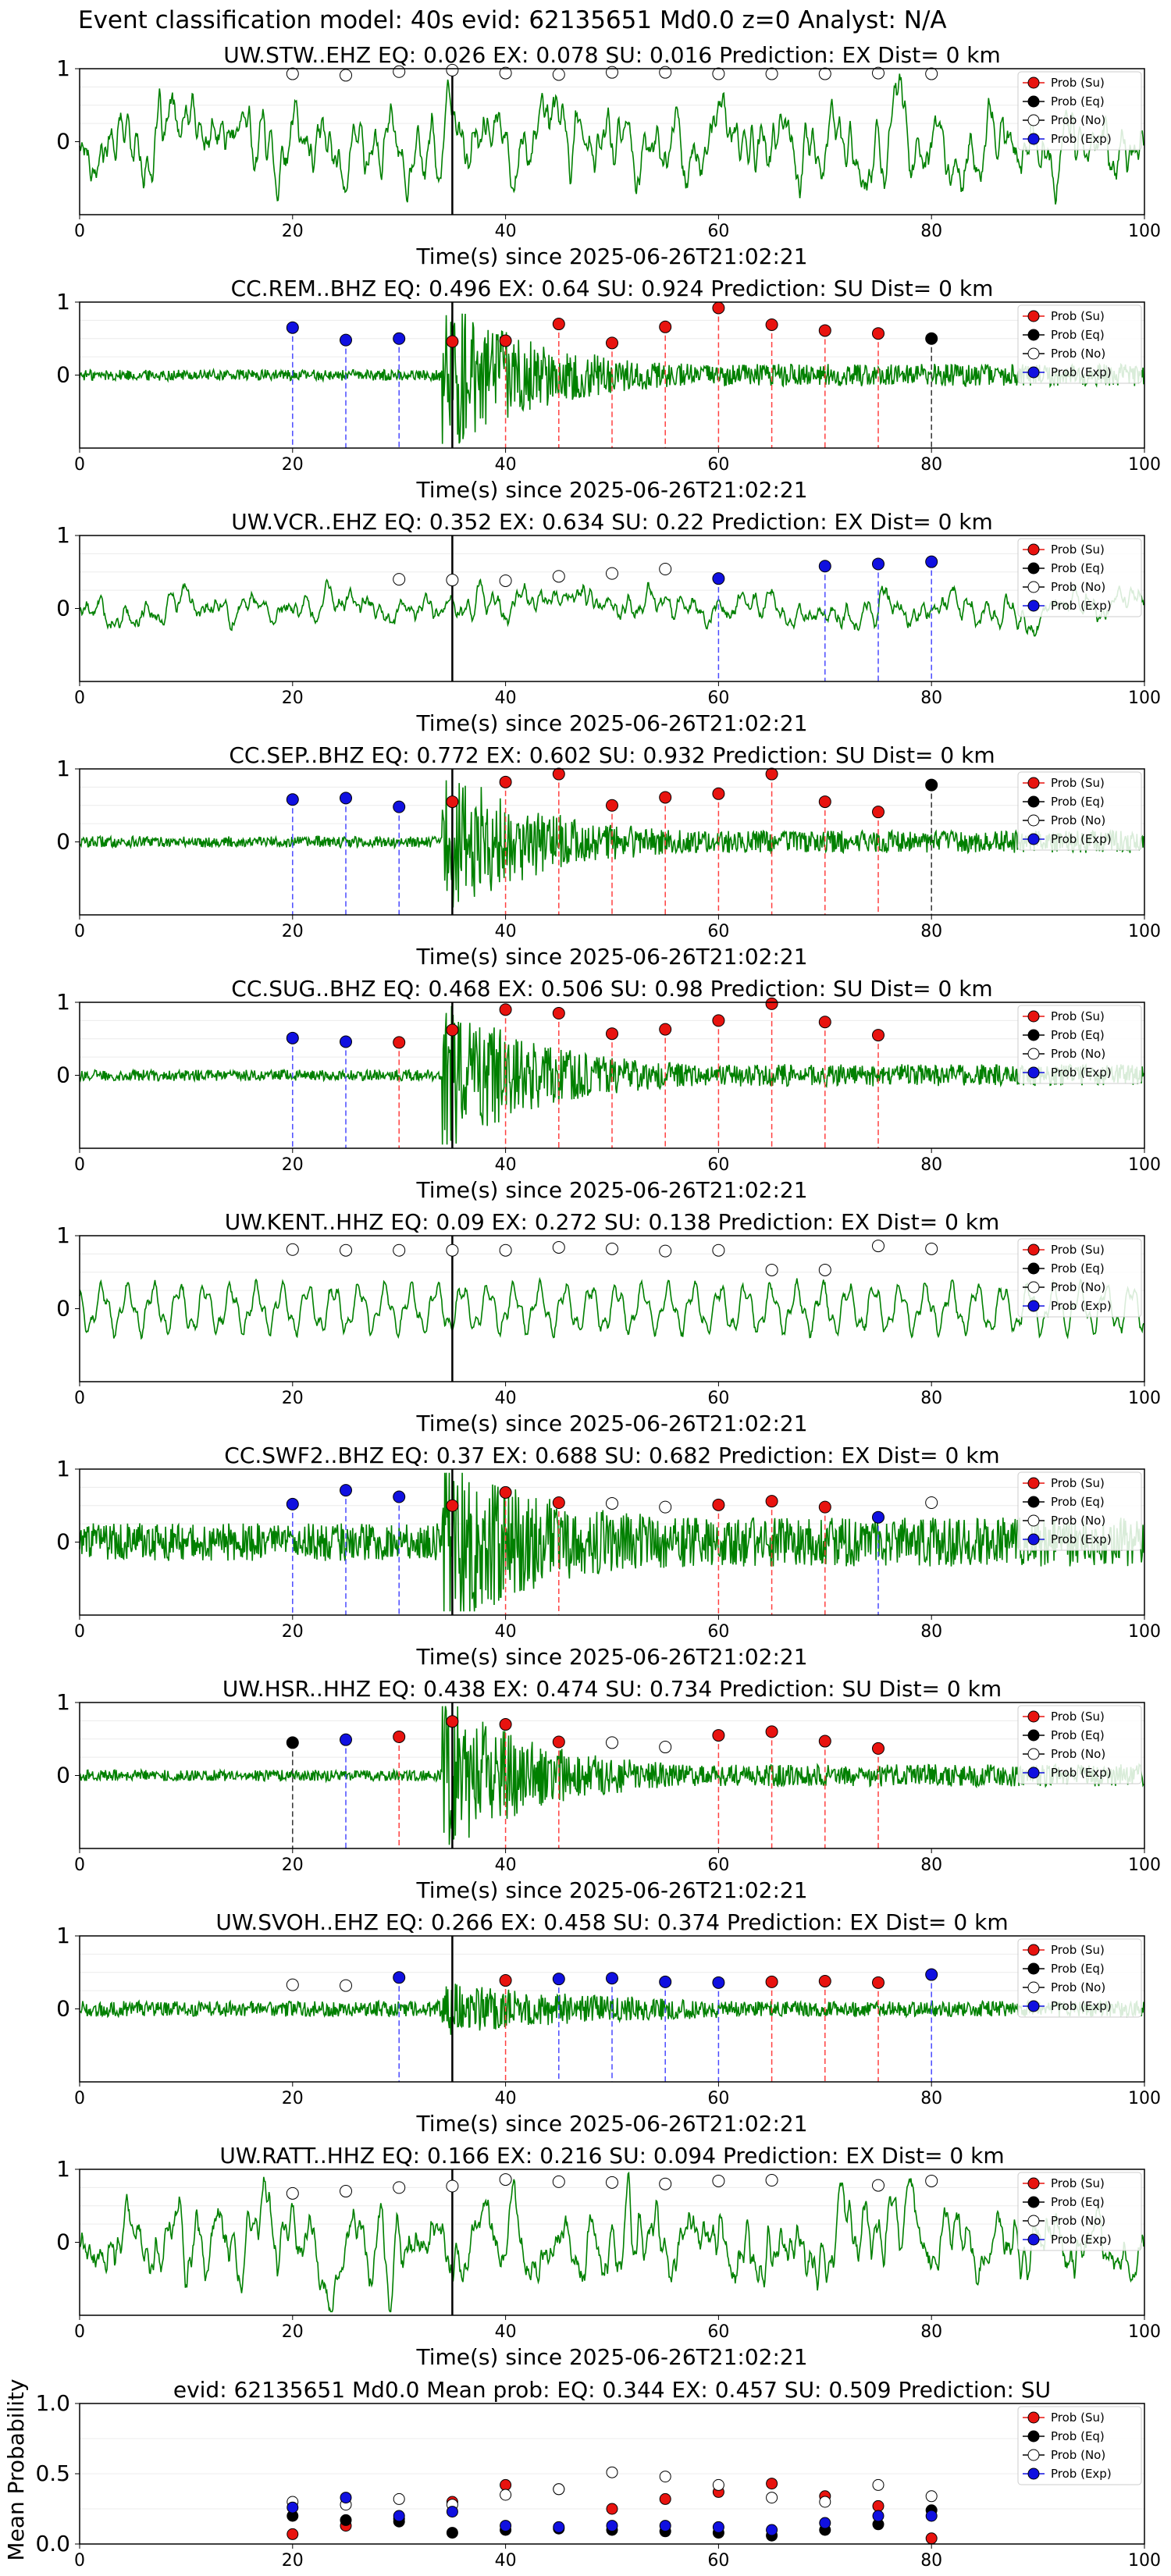 This screenshot has width=1171, height=2576. Describe the element at coordinates (718, 1165) in the screenshot. I see `x-tick-label-5-60: 60` at that location.